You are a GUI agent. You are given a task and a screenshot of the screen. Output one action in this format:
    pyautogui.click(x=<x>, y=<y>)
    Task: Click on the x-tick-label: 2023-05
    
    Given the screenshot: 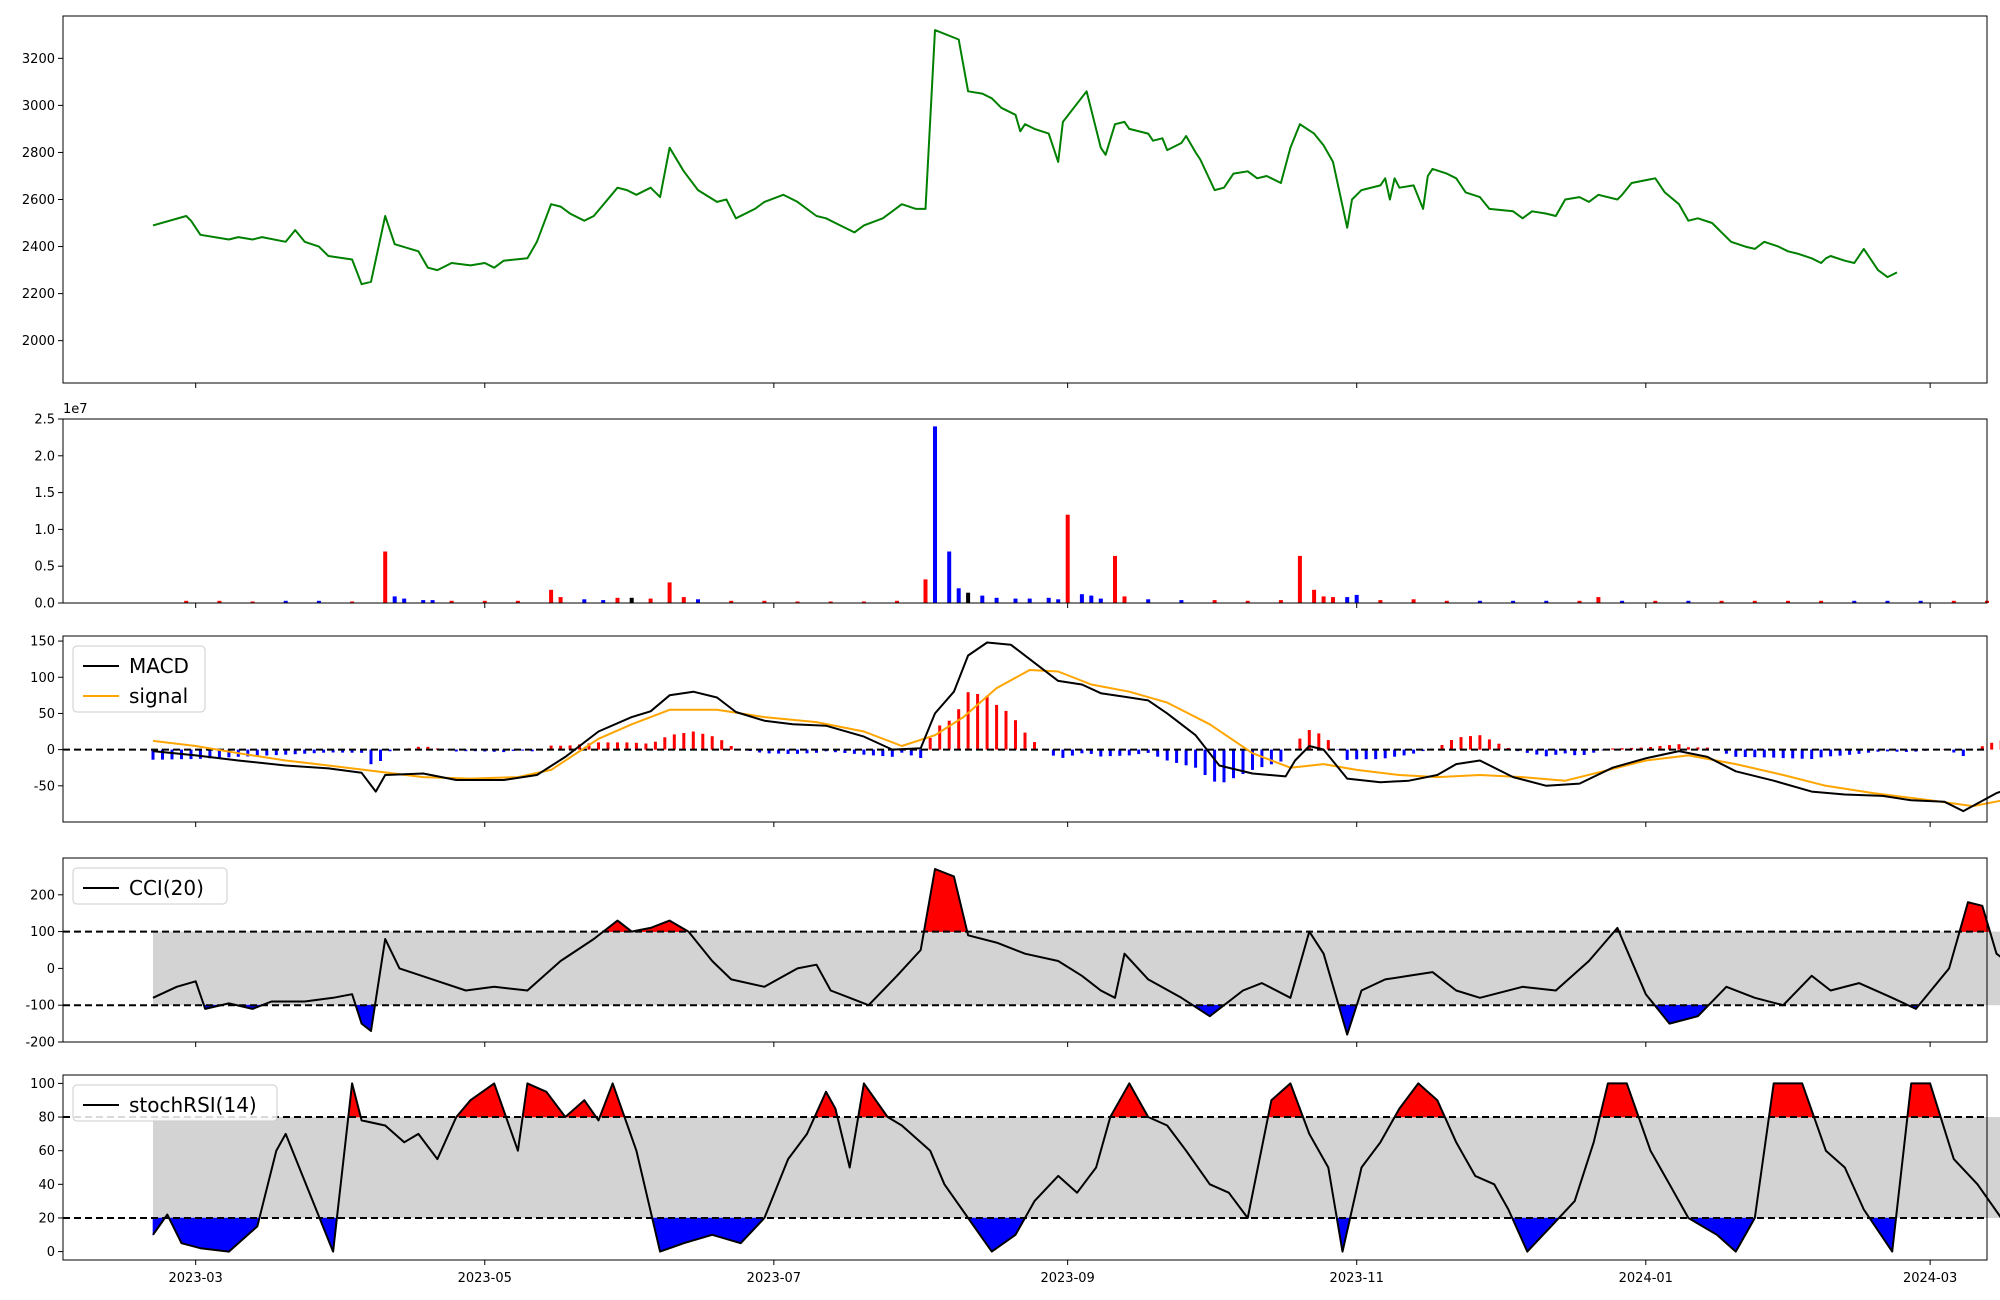 What is the action you would take?
    pyautogui.click(x=485, y=1278)
    